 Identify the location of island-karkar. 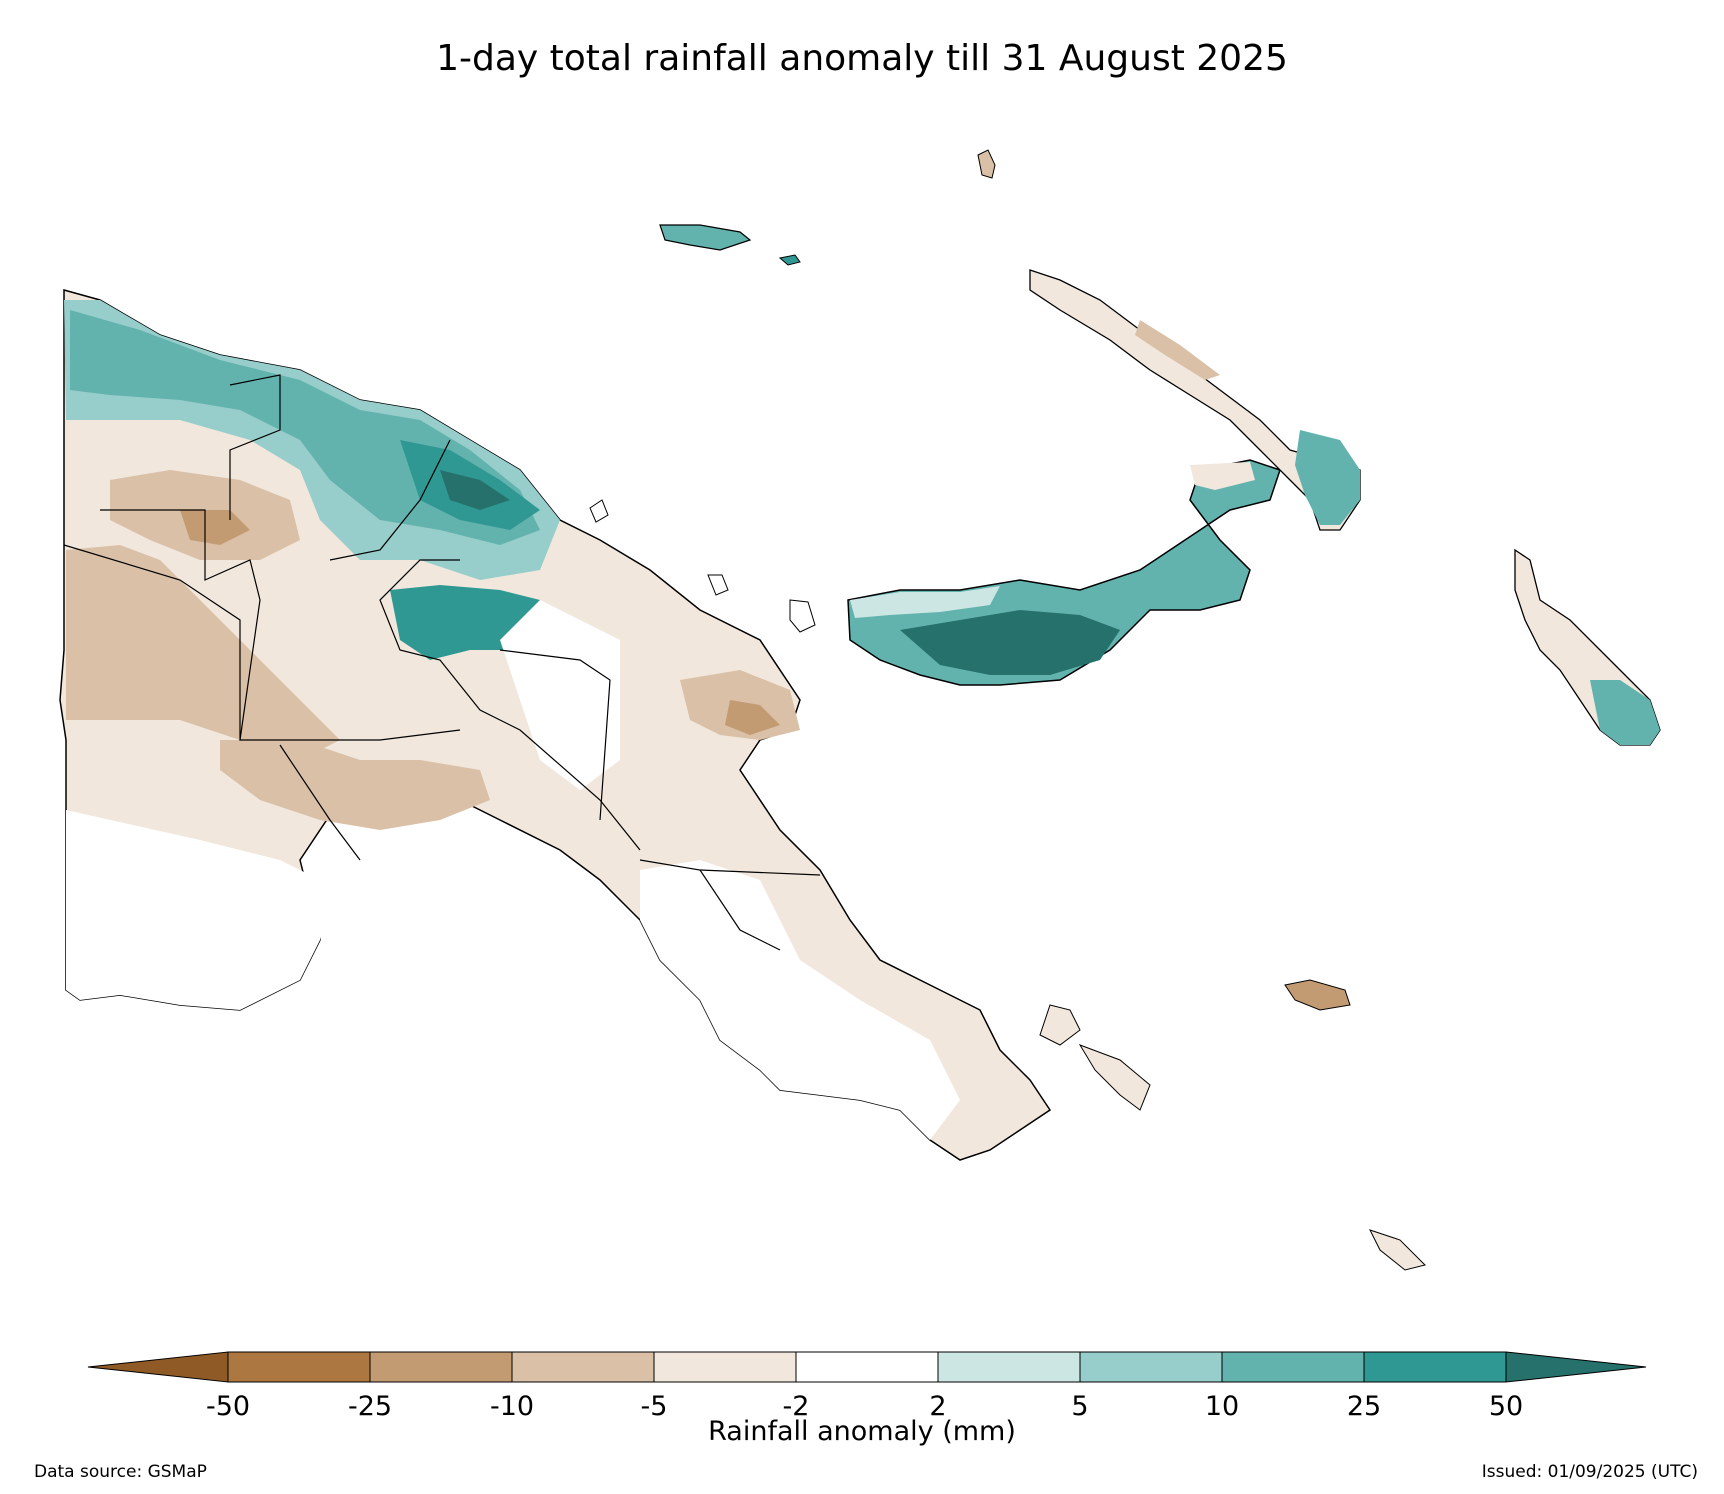
(599, 511).